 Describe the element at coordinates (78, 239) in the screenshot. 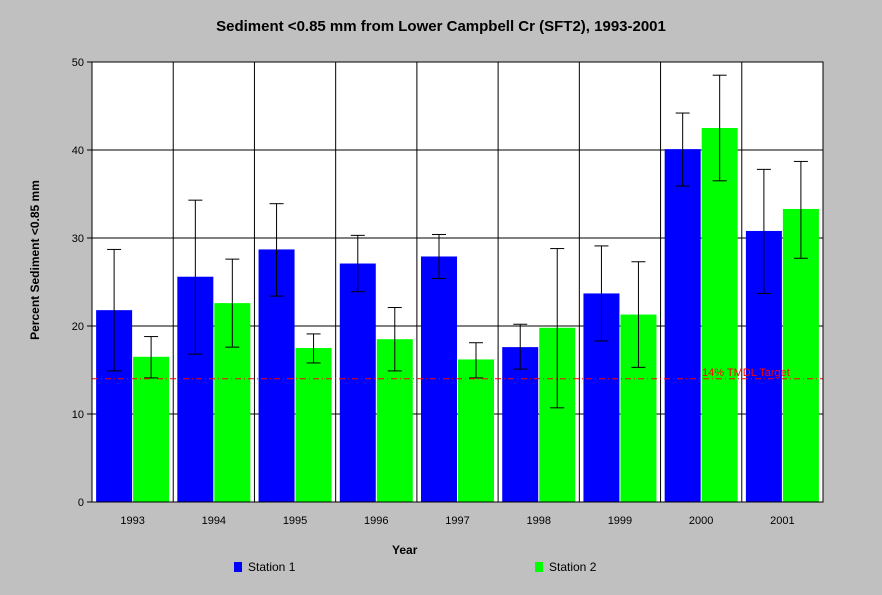

I see `y-tick-label: 30` at that location.